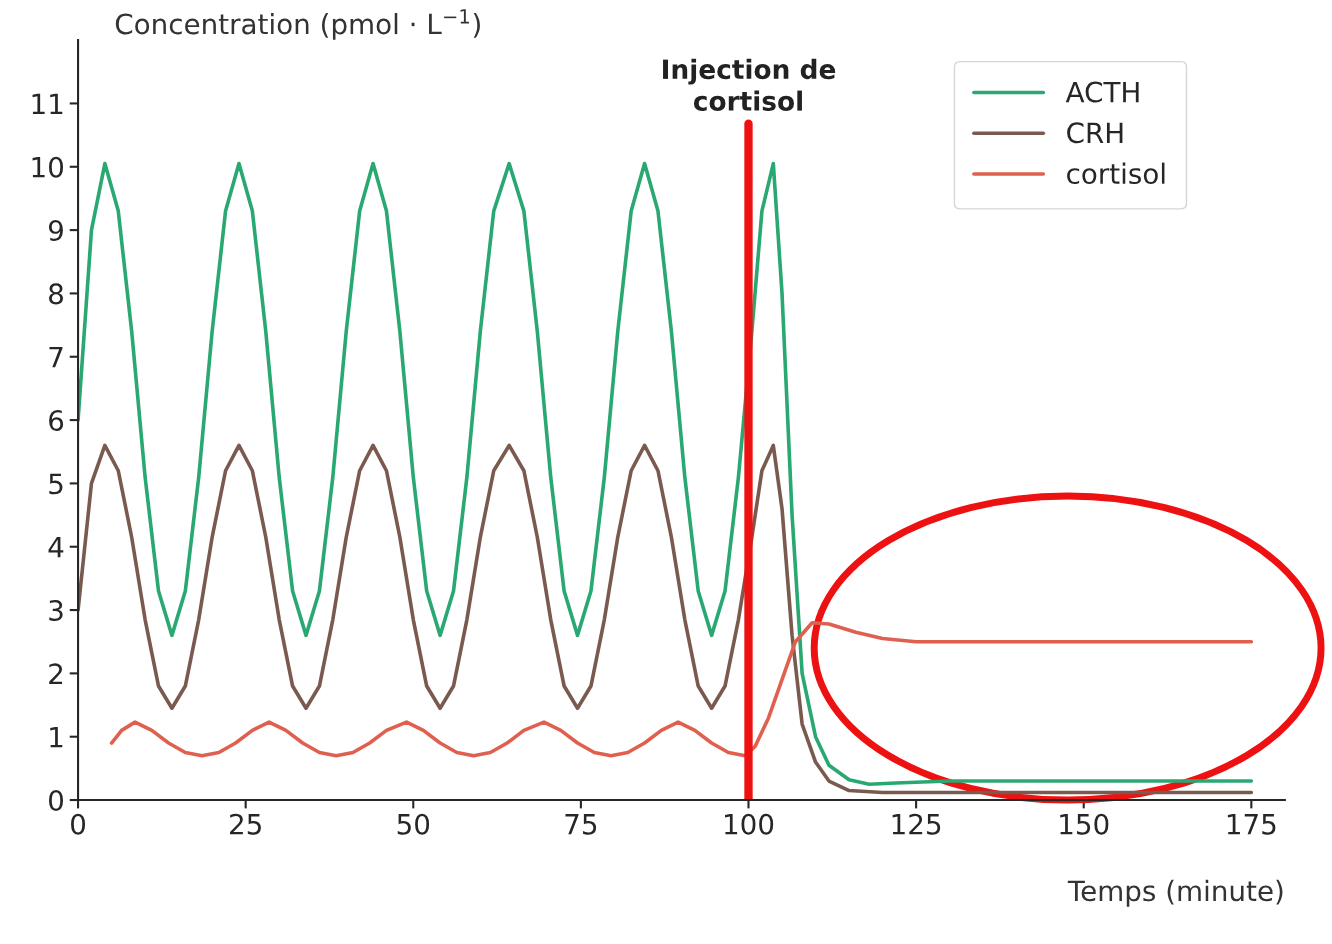 This screenshot has width=1332, height=944. I want to click on x-tick-label: 75, so click(581, 824).